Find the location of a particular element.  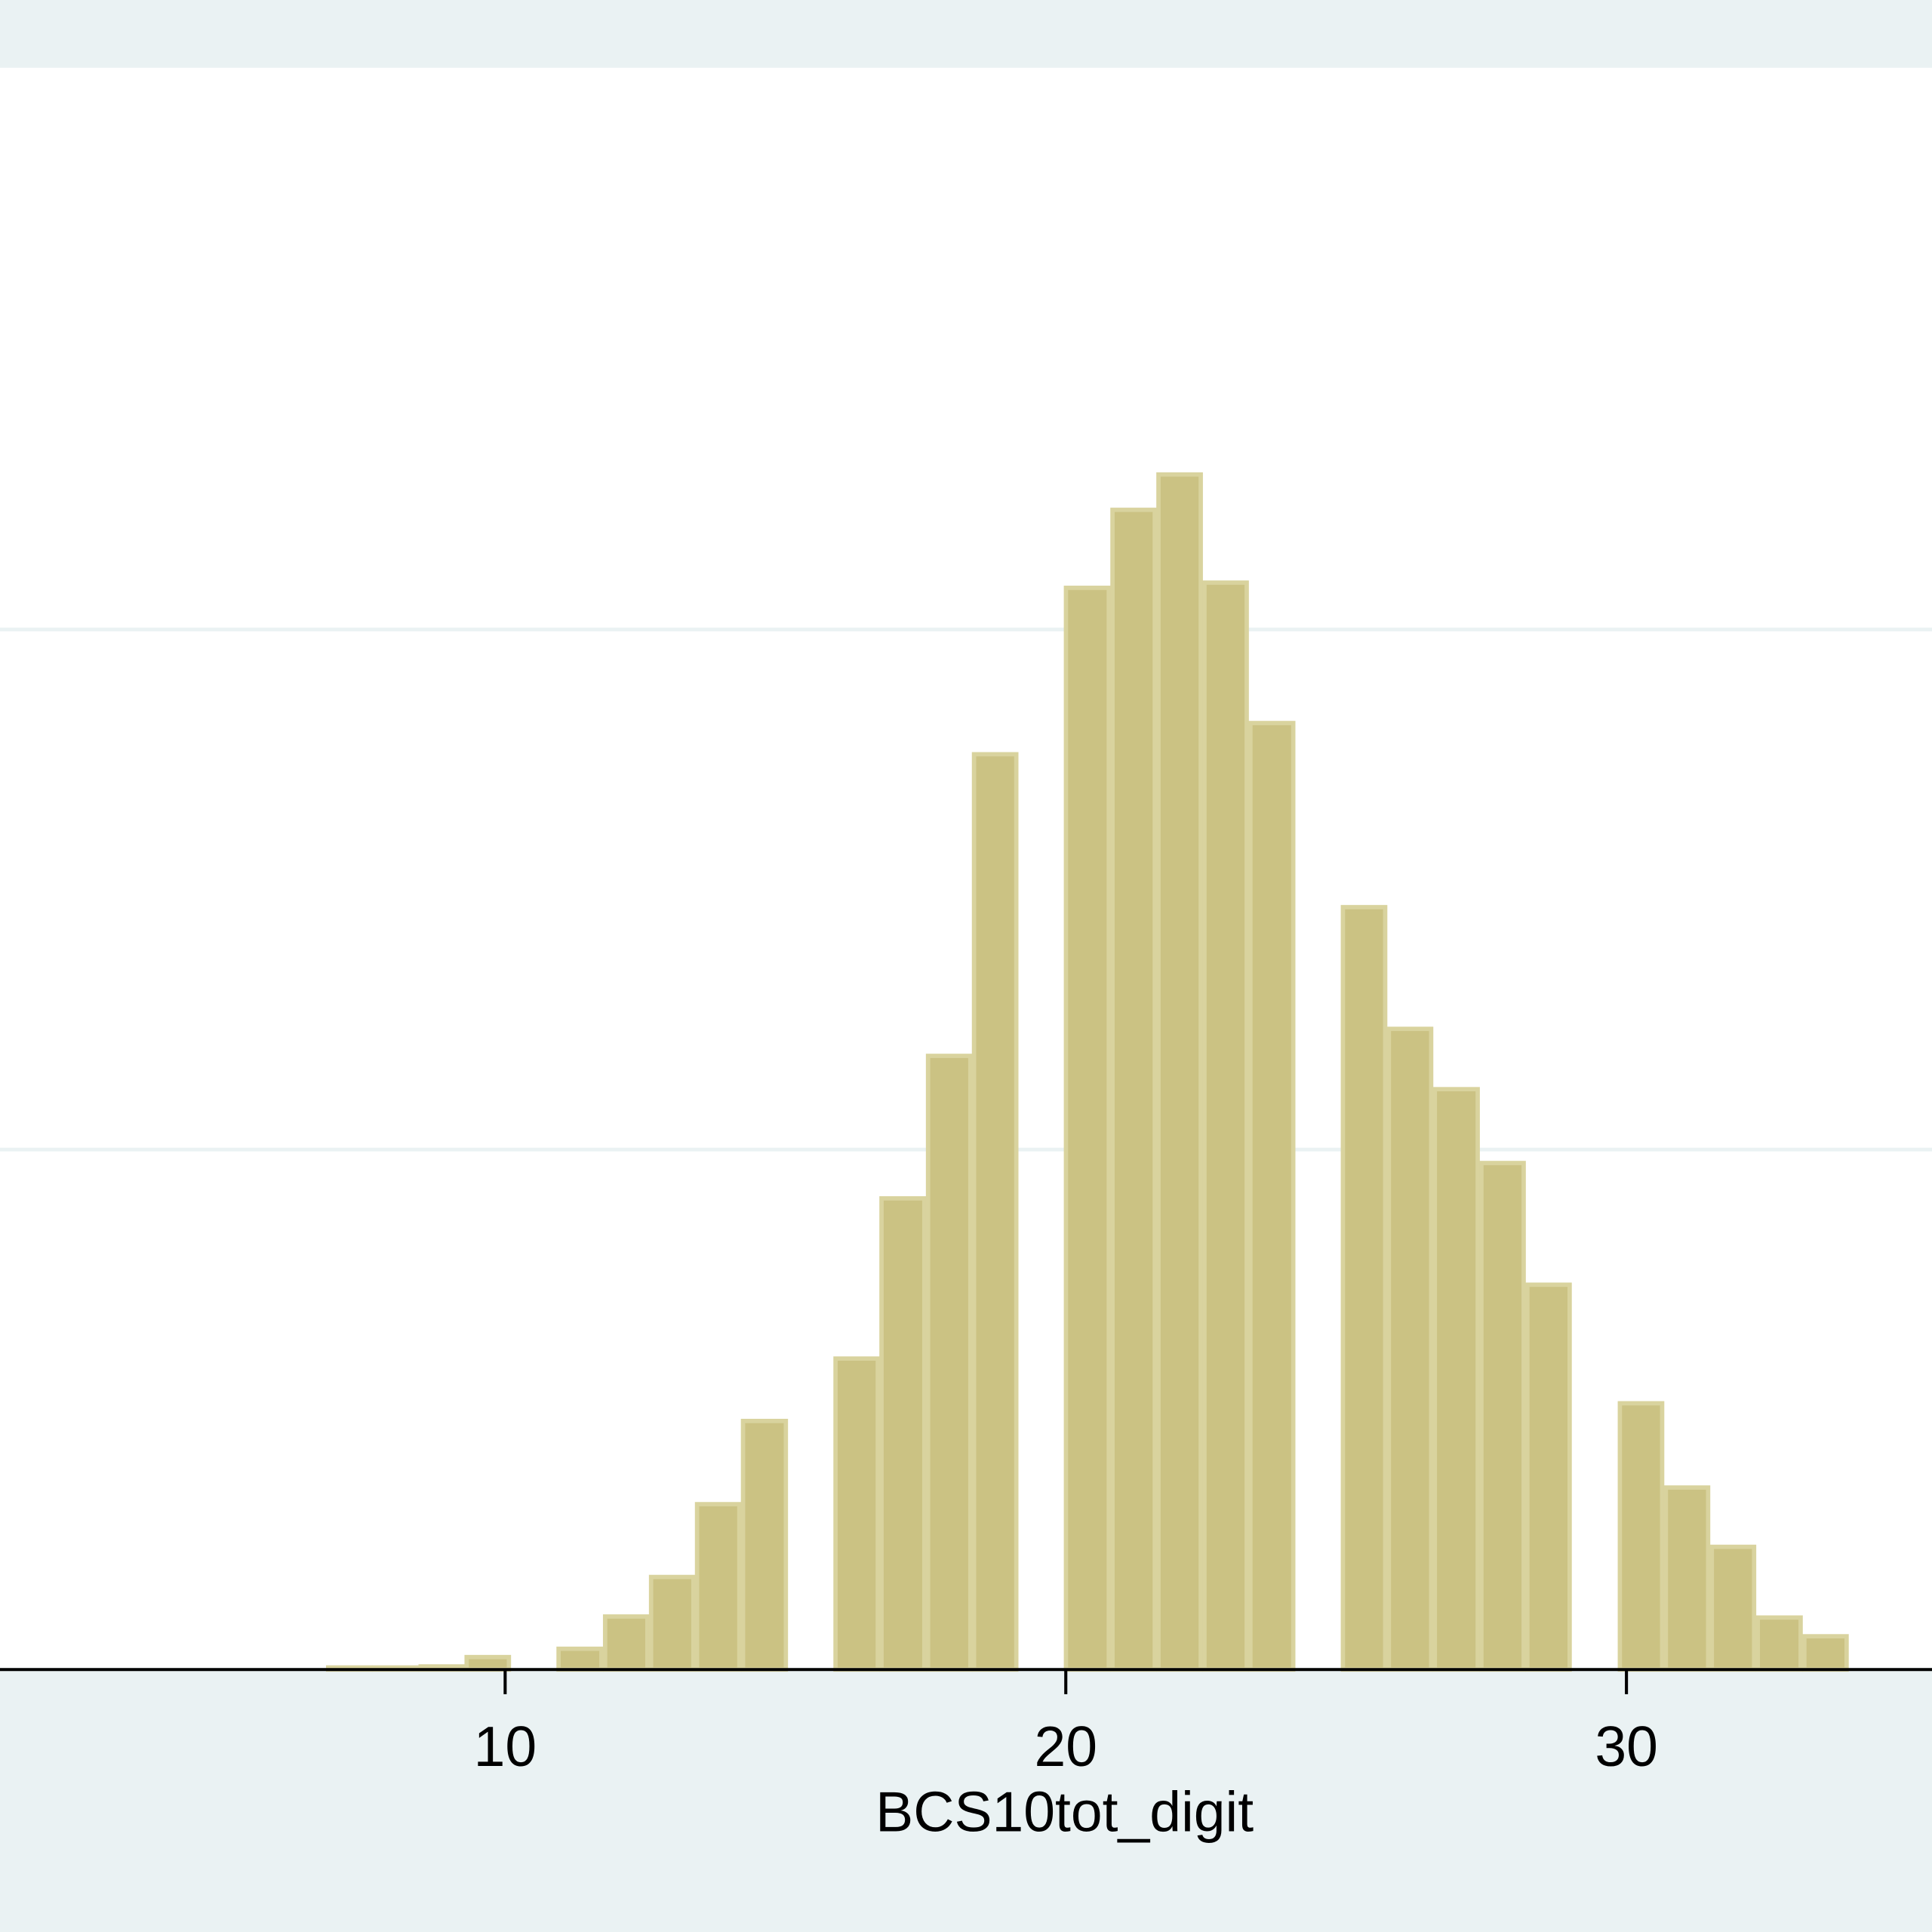

x-tick-label: 20 is located at coordinates (1065, 1746).